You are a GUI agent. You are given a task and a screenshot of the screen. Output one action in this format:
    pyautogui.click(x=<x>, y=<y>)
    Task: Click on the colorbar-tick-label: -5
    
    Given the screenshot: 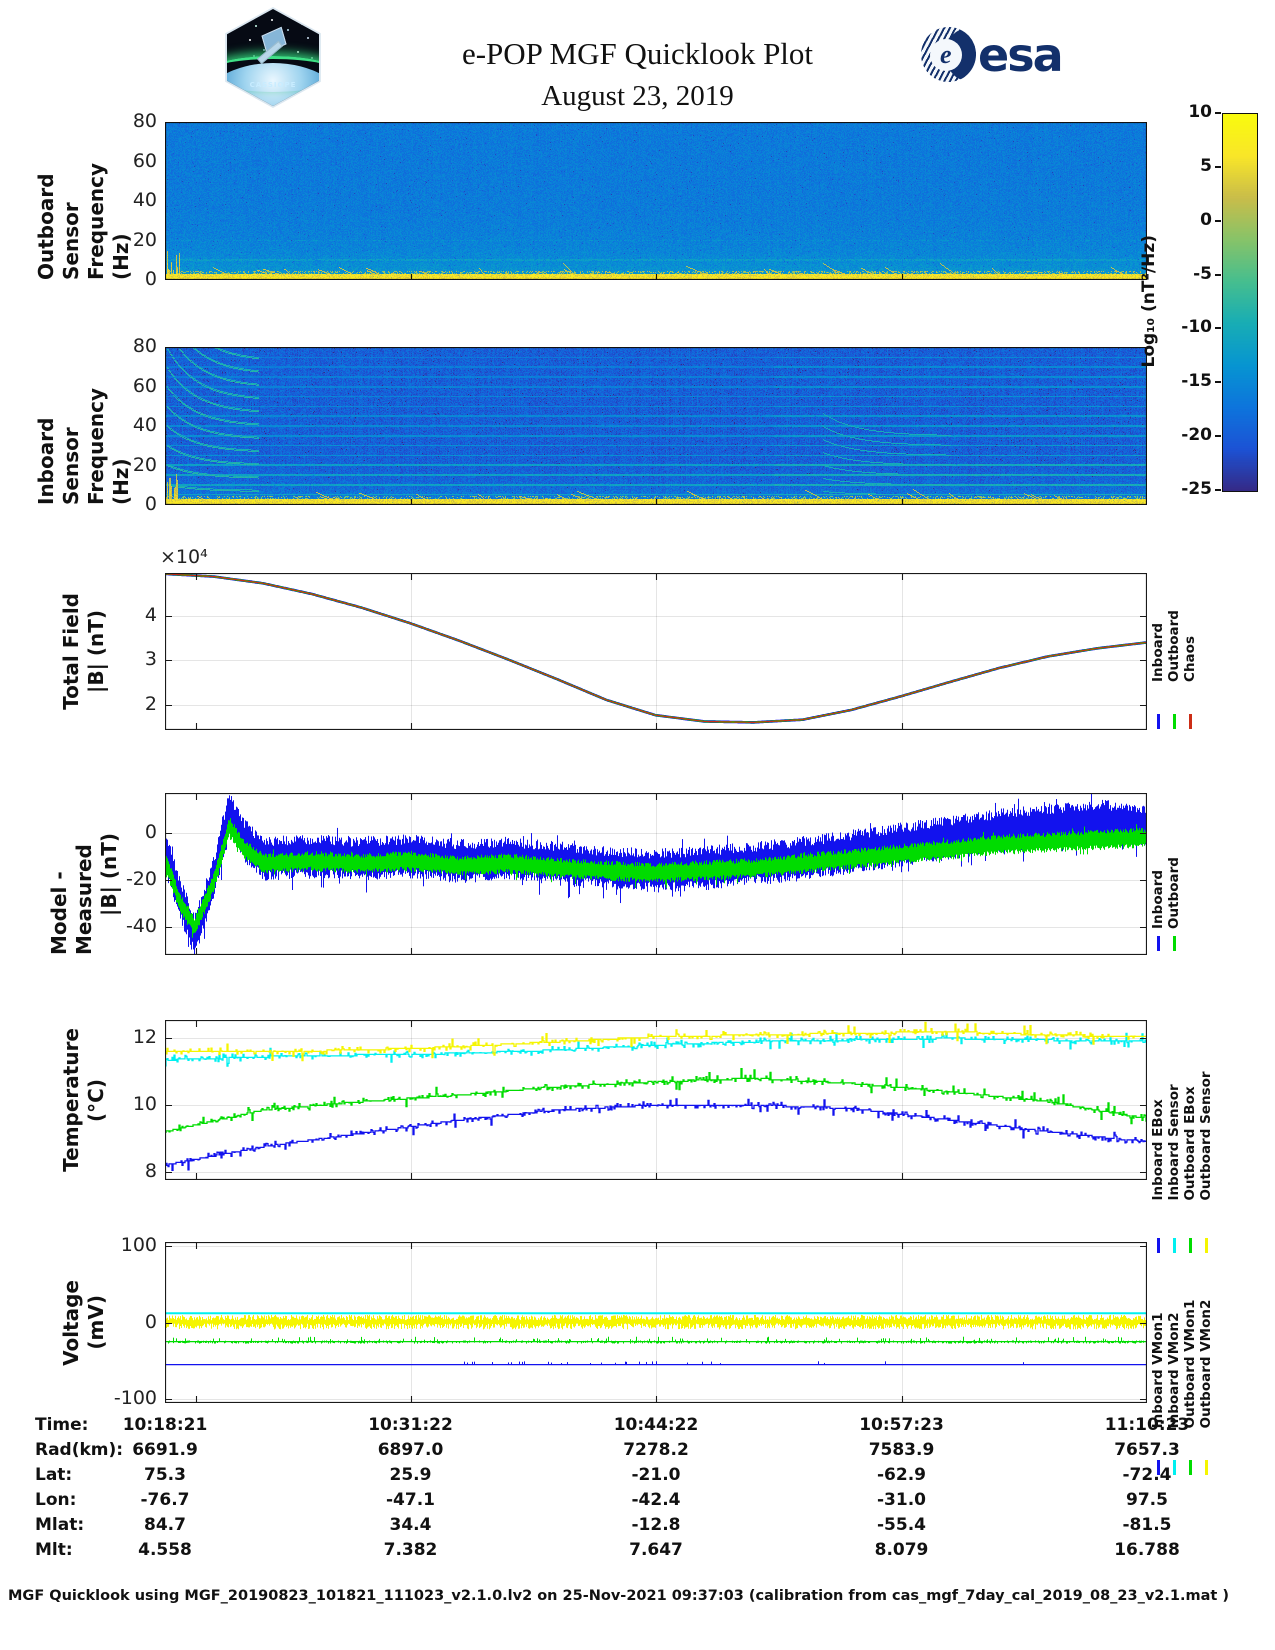 What is the action you would take?
    pyautogui.click(x=1202, y=273)
    